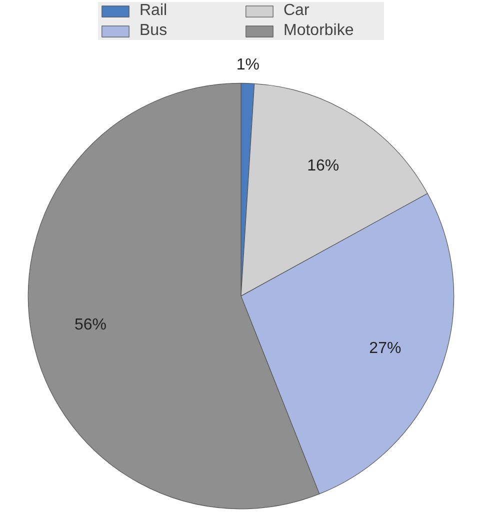  Describe the element at coordinates (297, 11) in the screenshot. I see `legend-label: Car` at that location.